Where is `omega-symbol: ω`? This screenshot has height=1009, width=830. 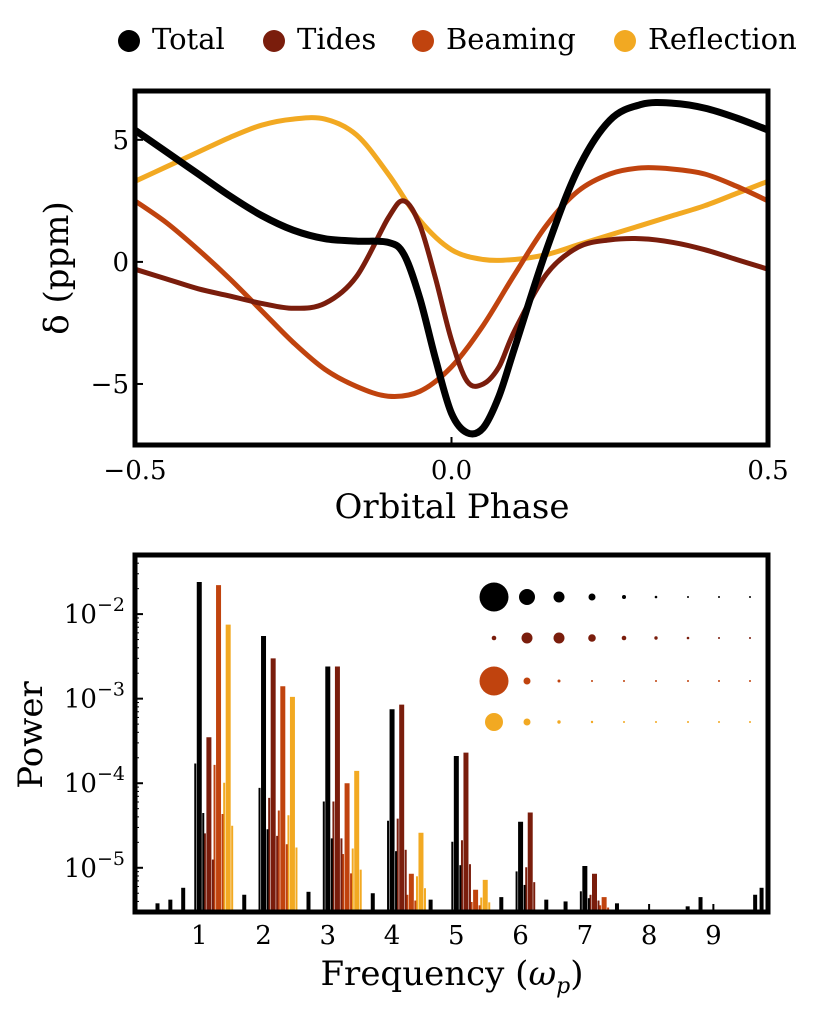
omega-symbol: ω is located at coordinates (542, 974).